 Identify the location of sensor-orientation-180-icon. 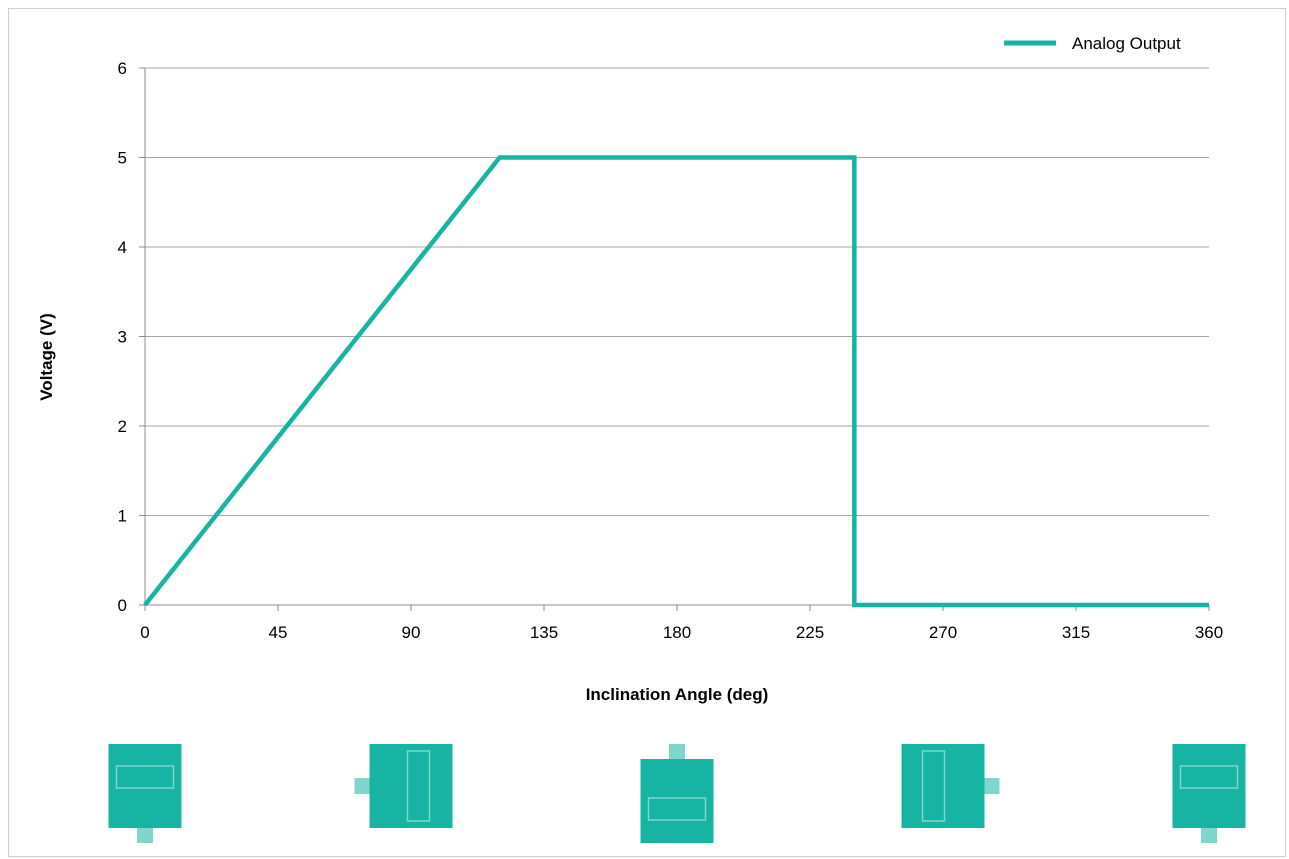
(677, 793).